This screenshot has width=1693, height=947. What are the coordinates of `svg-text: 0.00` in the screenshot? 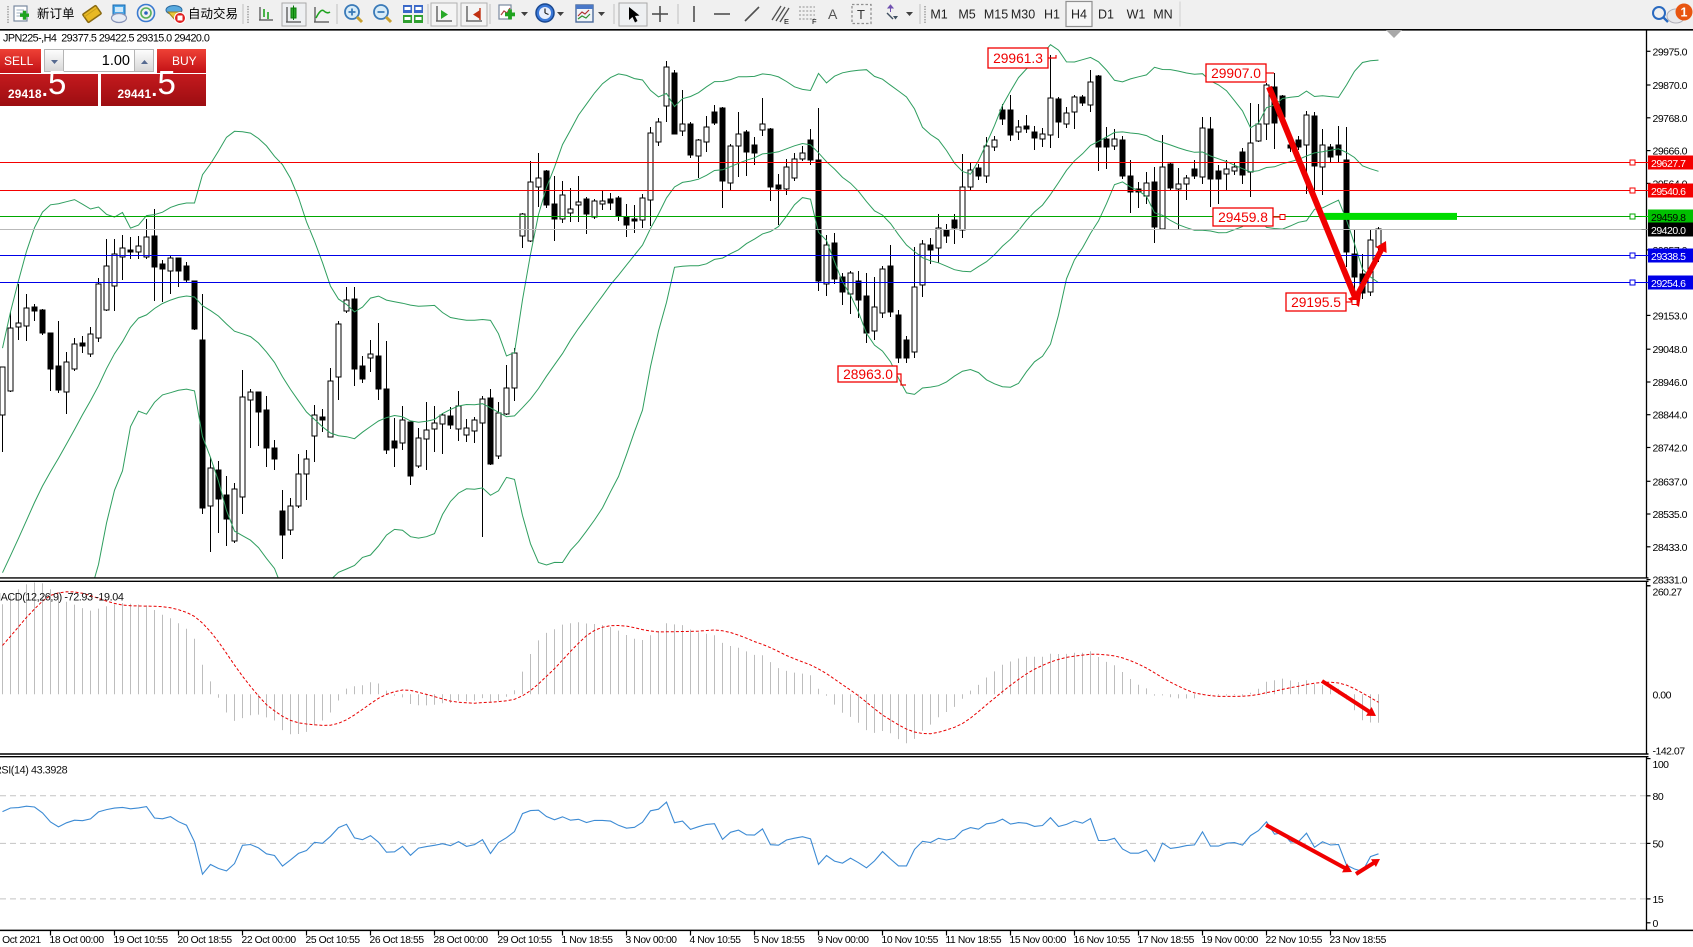 It's located at (1662, 695).